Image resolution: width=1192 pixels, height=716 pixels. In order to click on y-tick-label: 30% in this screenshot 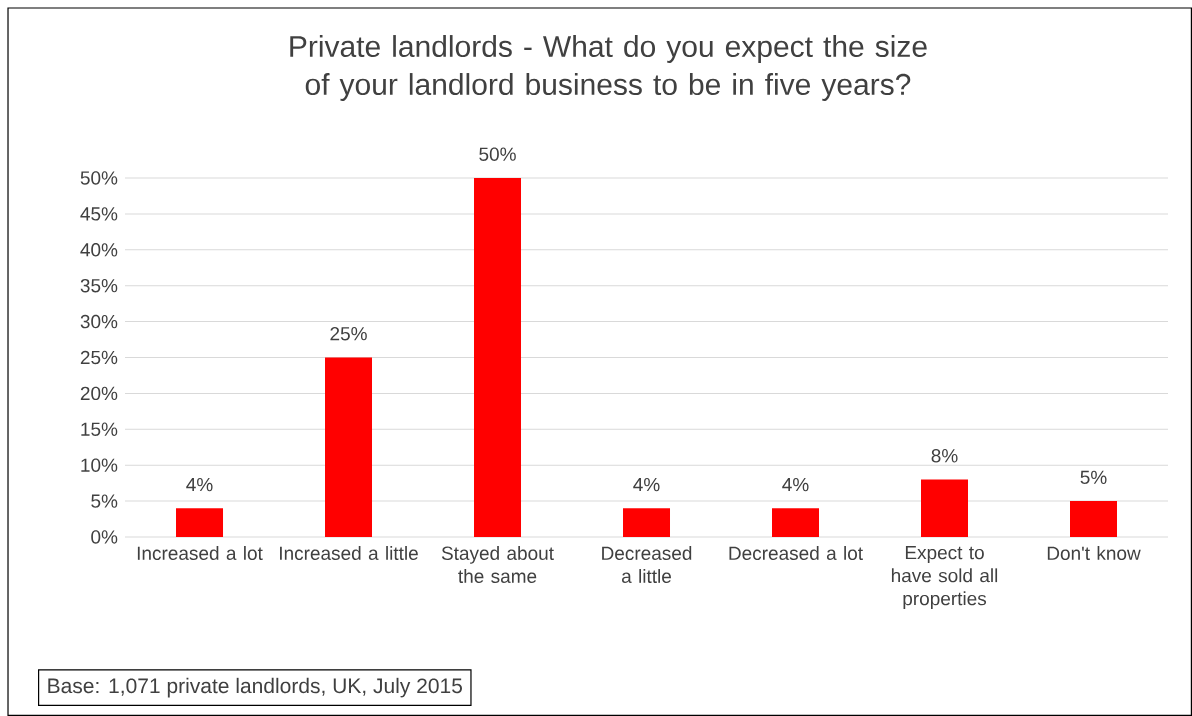, I will do `click(99, 321)`.